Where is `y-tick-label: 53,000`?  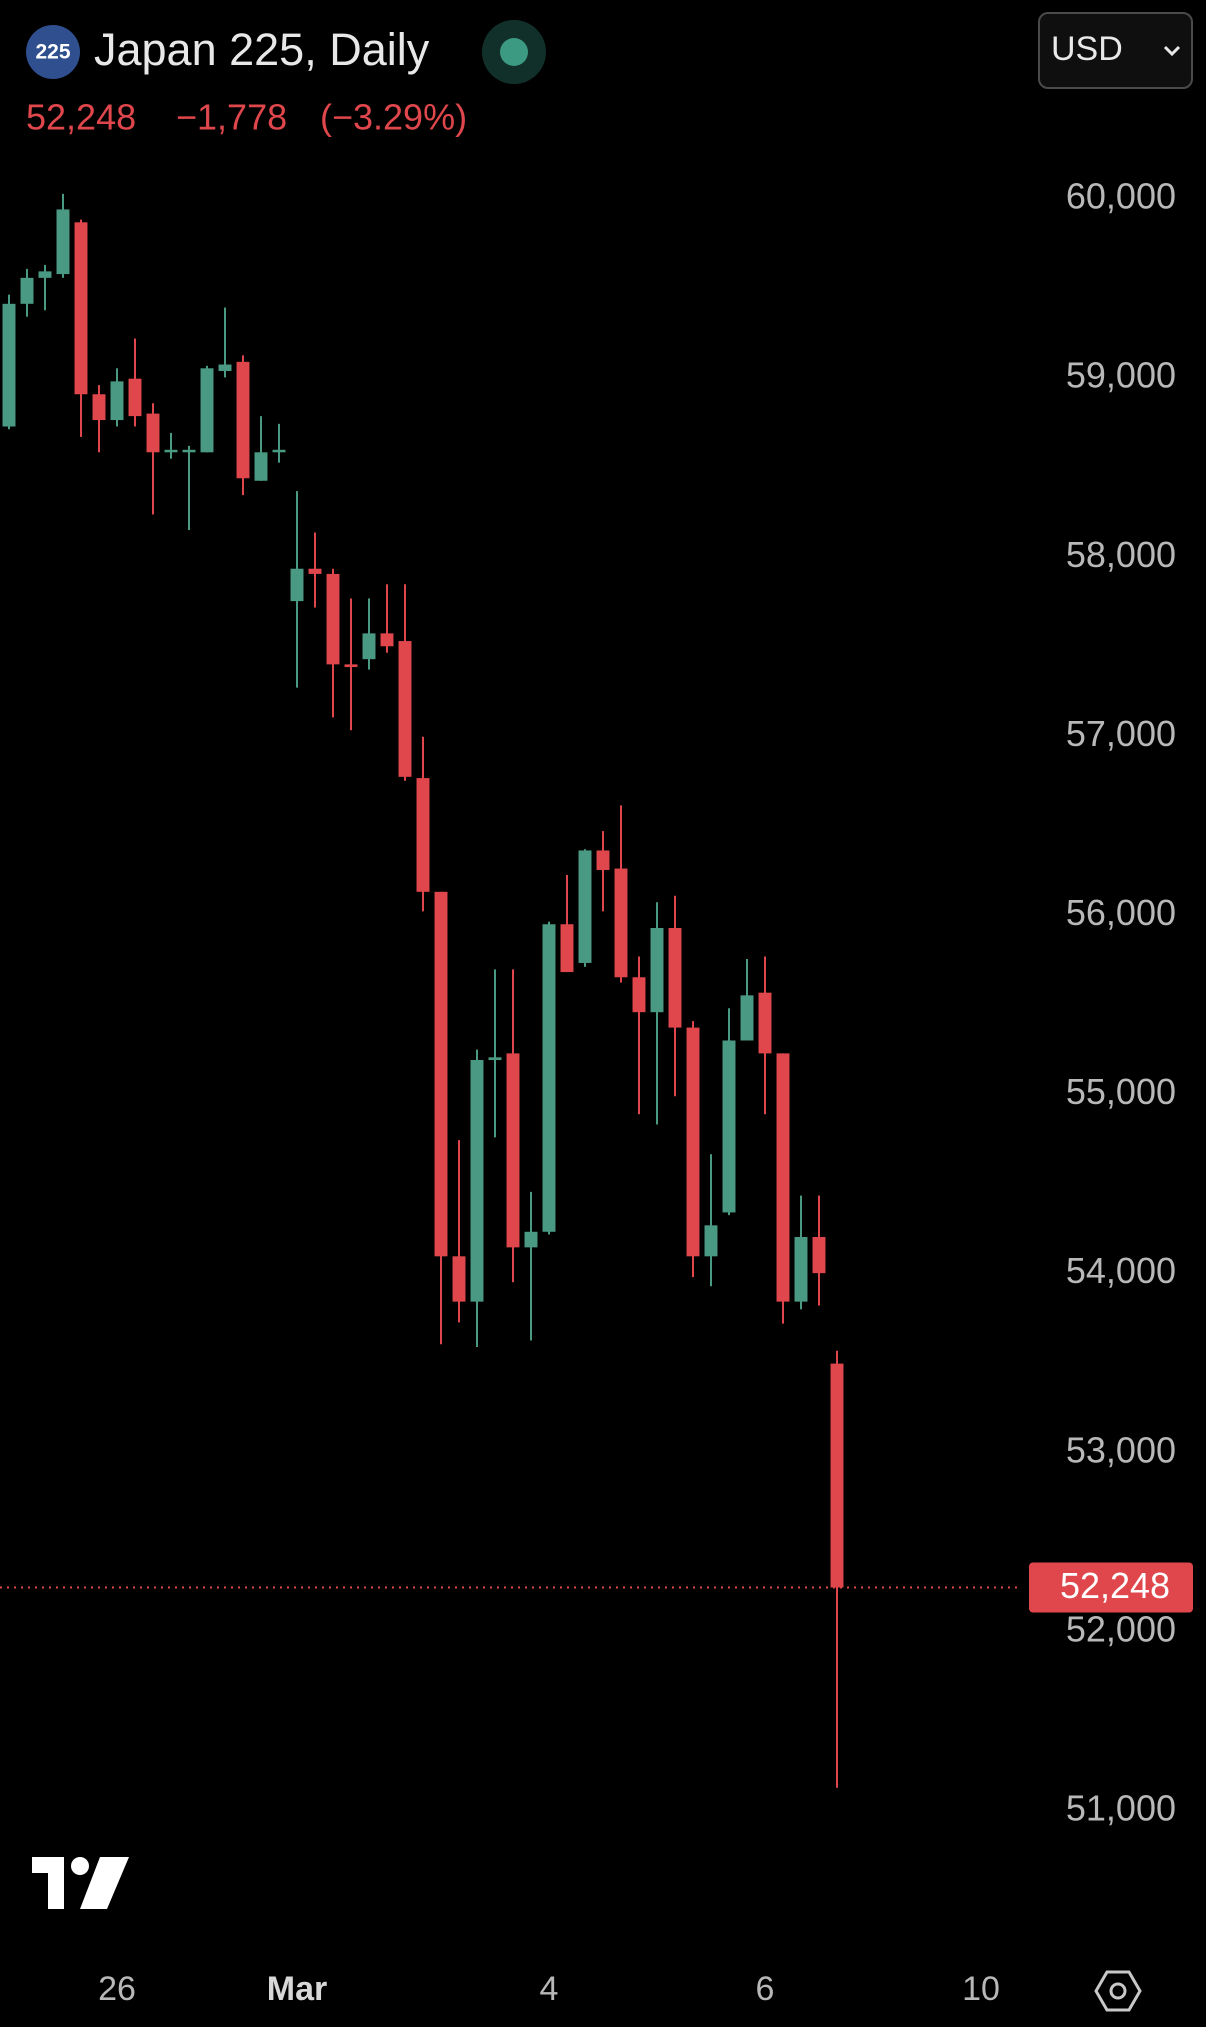 y-tick-label: 53,000 is located at coordinates (1121, 1449).